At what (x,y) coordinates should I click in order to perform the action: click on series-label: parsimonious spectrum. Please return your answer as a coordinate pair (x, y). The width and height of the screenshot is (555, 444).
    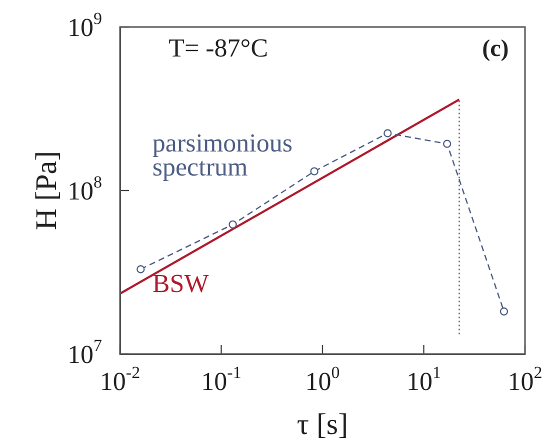
    Looking at the image, I should click on (222, 155).